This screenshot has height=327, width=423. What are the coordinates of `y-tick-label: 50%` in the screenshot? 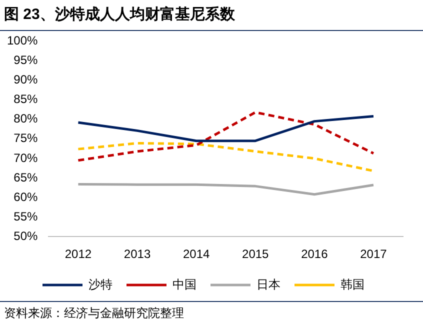 It's located at (26, 235).